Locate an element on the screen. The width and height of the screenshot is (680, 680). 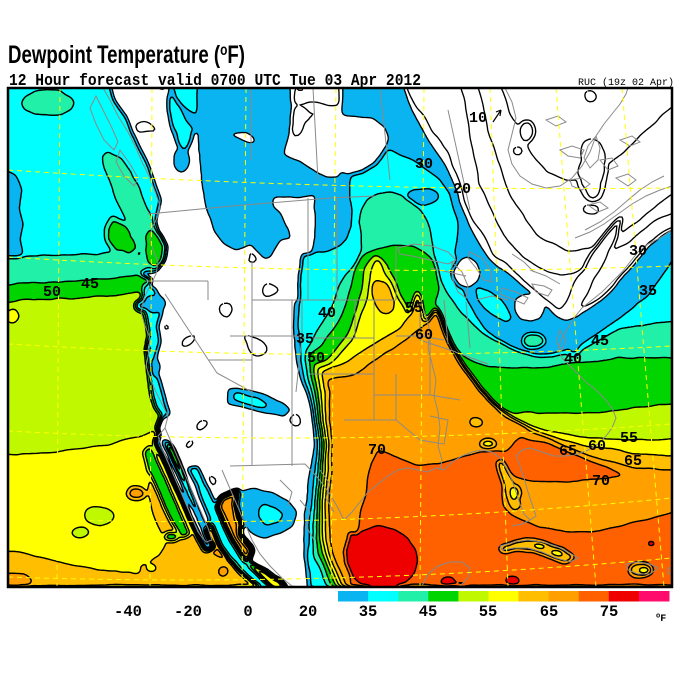
svg-text: oF is located at coordinates (661, 619).